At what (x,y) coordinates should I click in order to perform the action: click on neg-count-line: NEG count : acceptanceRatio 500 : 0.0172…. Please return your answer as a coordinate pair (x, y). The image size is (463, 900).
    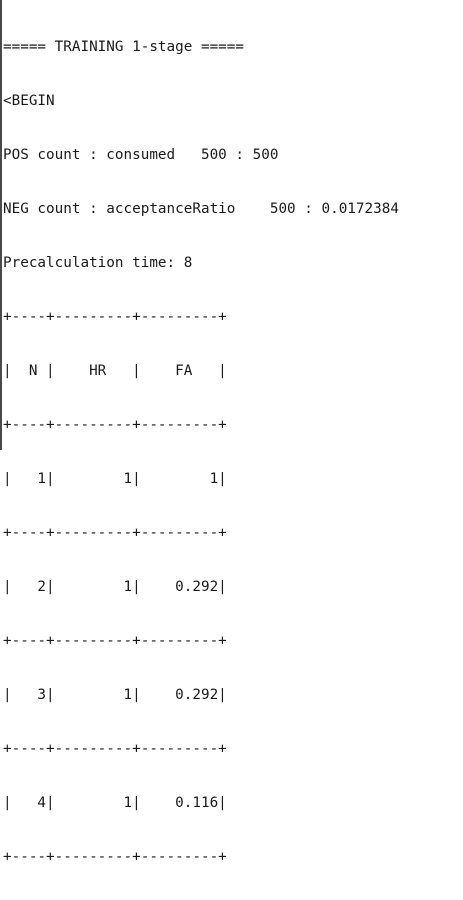
    Looking at the image, I should click on (201, 209).